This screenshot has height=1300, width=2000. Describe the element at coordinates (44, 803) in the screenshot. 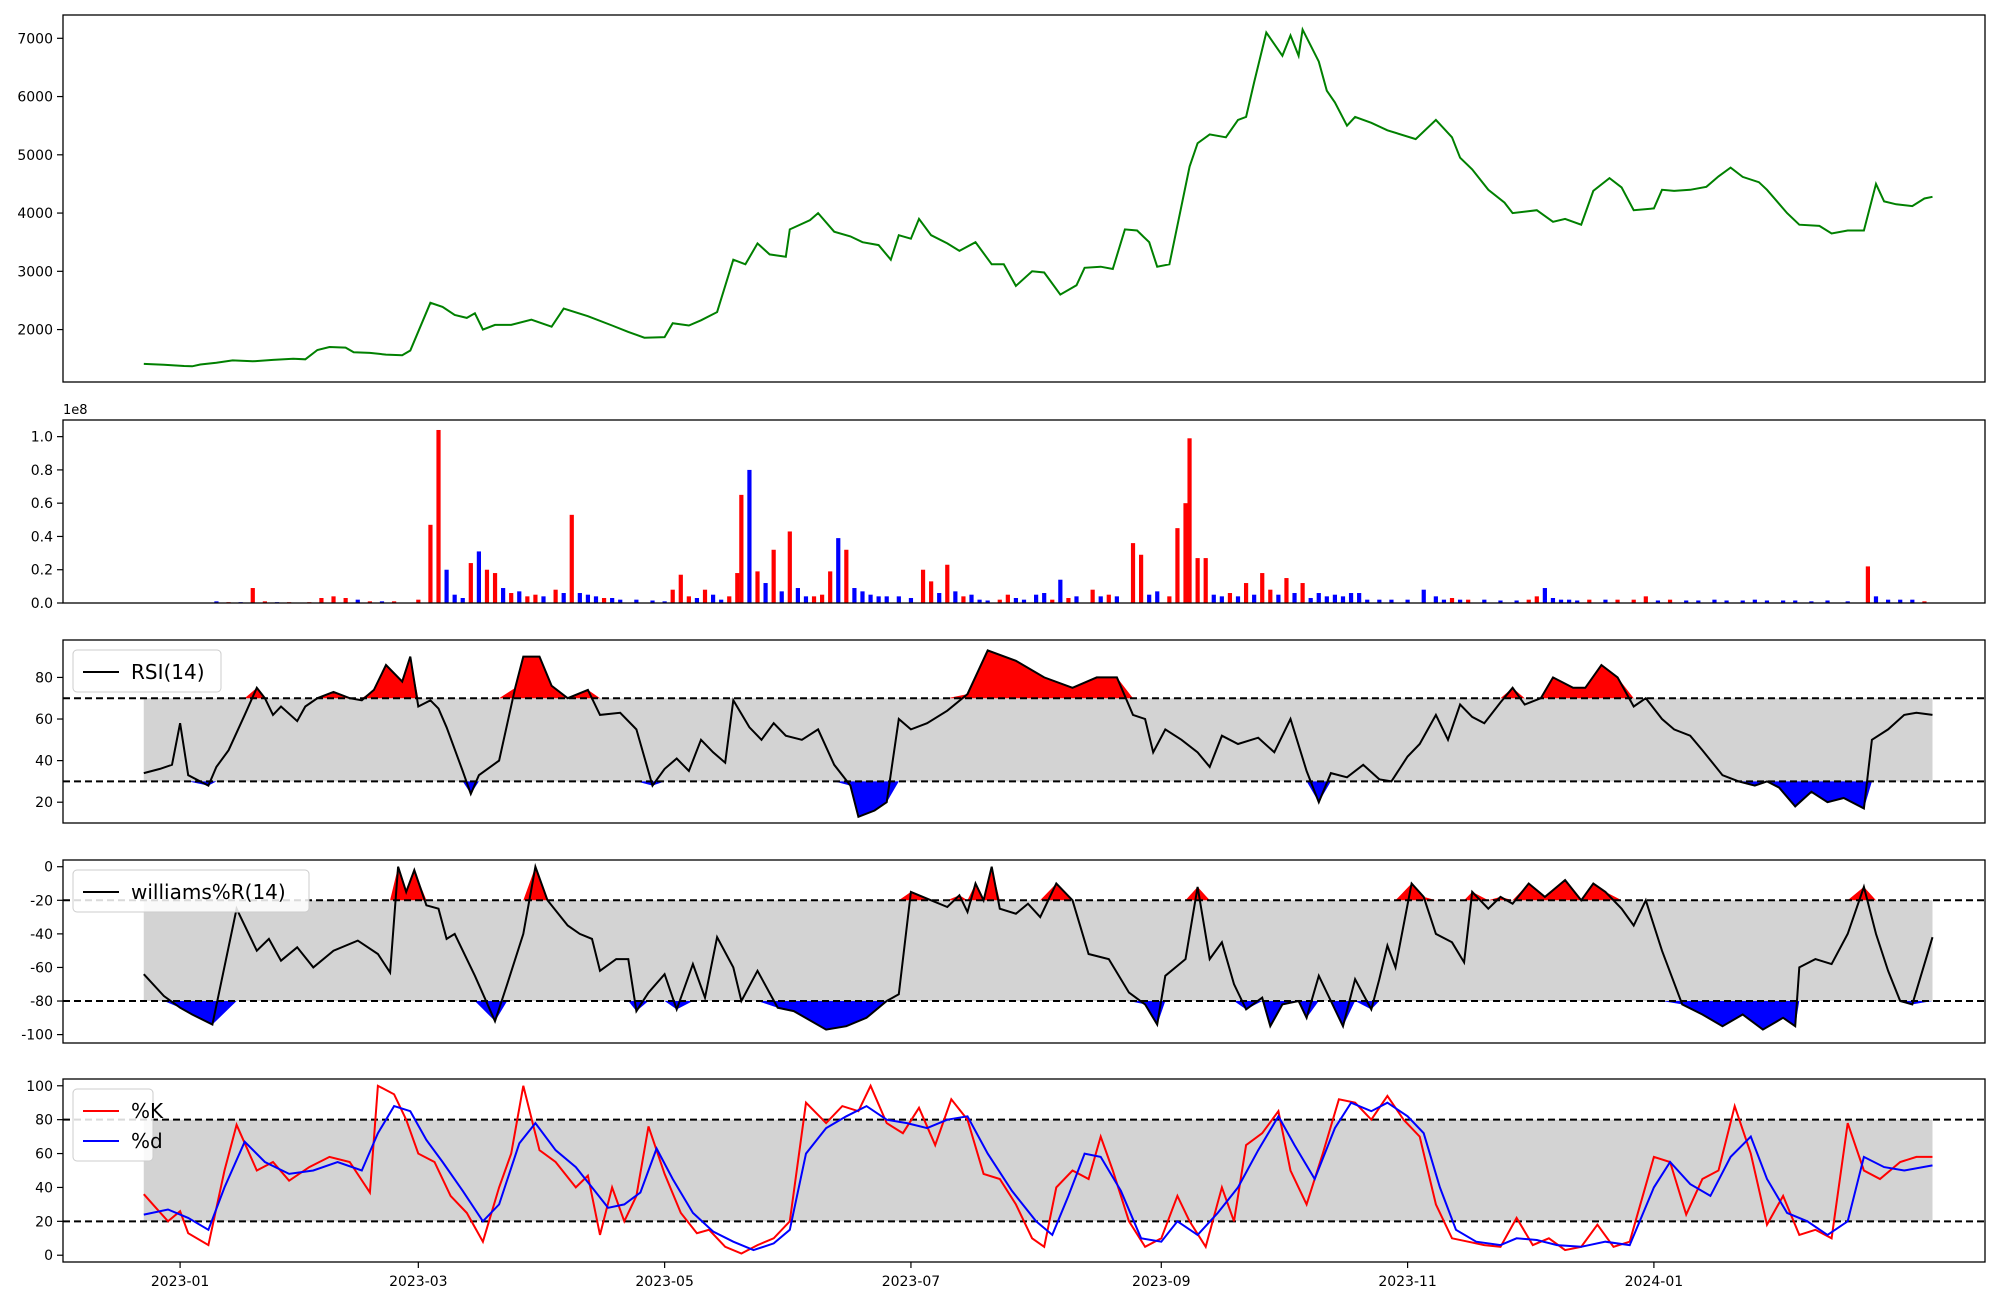

I see `rsi-ytick-label-0: 20` at that location.